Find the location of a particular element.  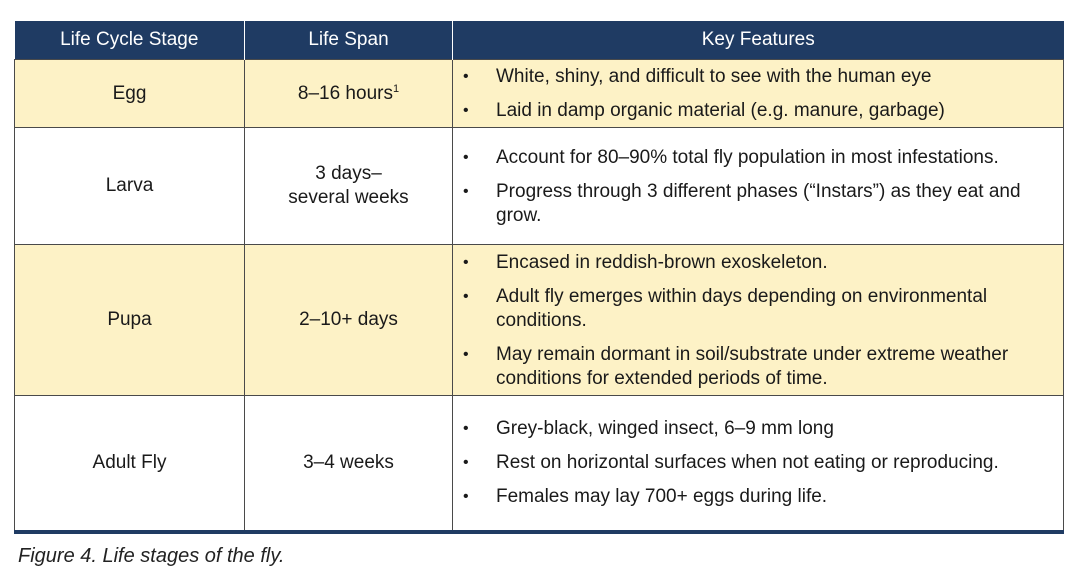

stage-cell: Adult Fly is located at coordinates (129, 463).